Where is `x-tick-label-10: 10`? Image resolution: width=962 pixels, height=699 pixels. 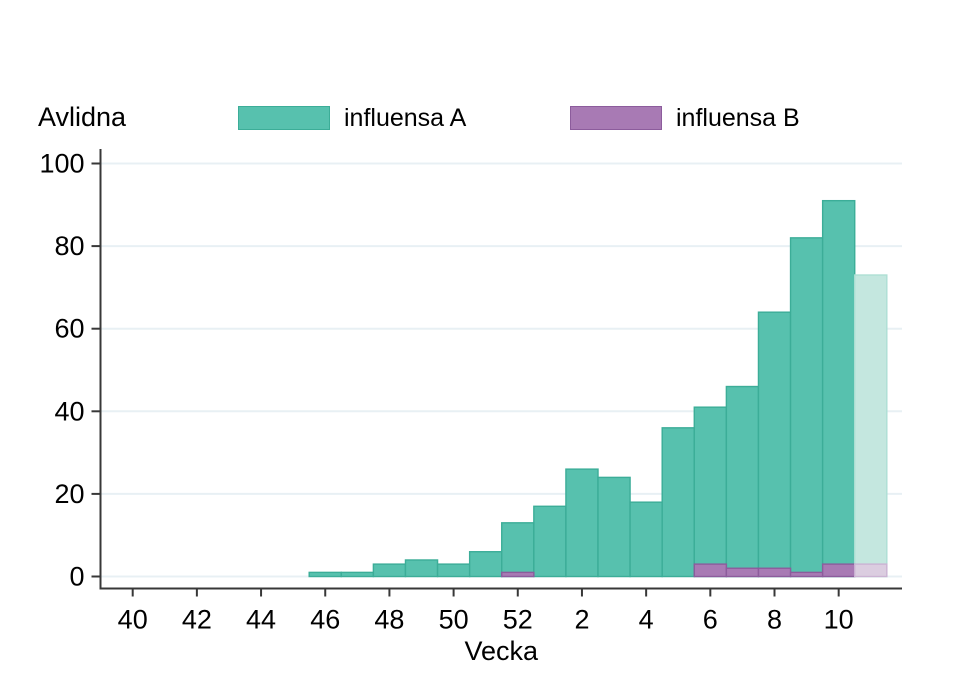
x-tick-label-10: 10 is located at coordinates (839, 620).